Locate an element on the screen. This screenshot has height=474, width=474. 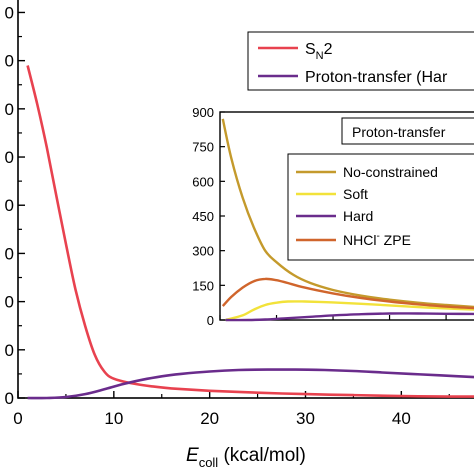
inset-legend: No-constrained Soft Hard NHCl- ZPE is located at coordinates (380, 207).